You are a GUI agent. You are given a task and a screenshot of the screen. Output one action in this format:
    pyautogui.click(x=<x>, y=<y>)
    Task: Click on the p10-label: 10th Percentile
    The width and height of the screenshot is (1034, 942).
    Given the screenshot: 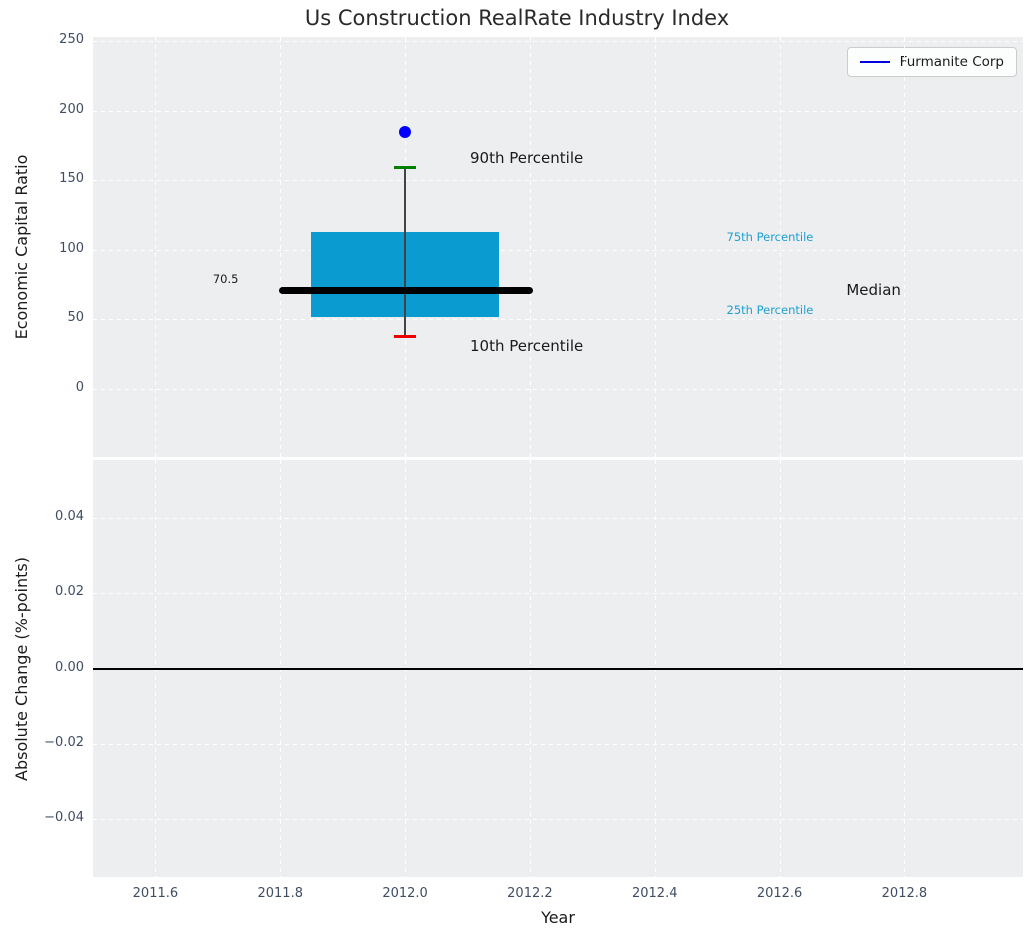 What is the action you would take?
    pyautogui.click(x=526, y=345)
    